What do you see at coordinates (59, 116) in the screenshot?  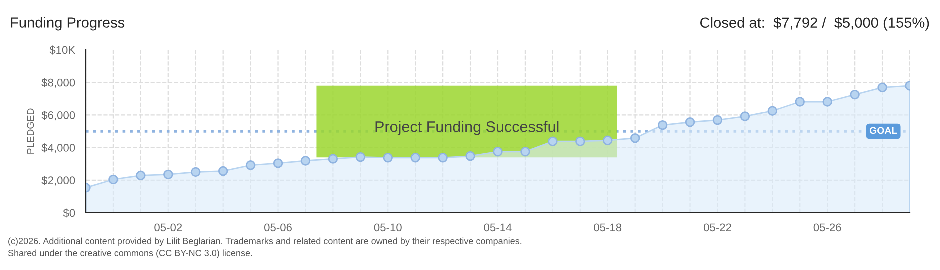 I see `y-tick-label: $6,000` at bounding box center [59, 116].